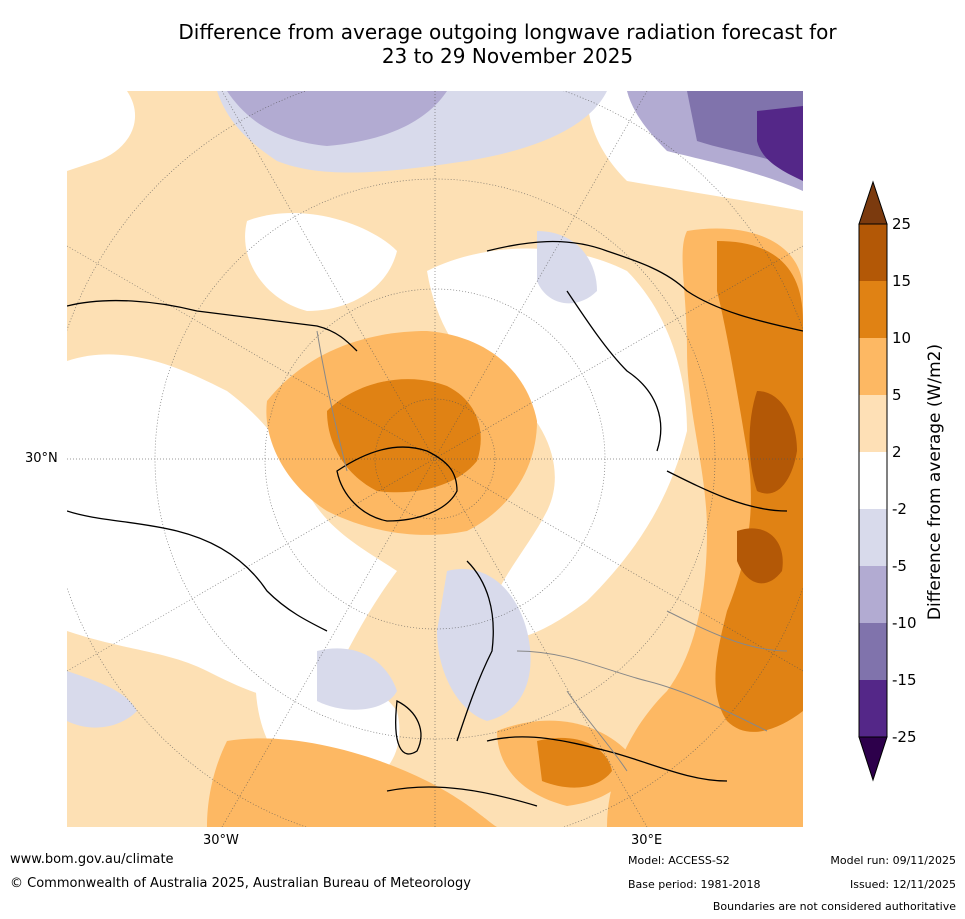 This screenshot has width=965, height=919. Describe the element at coordinates (904, 737) in the screenshot. I see `colorbar-tick-m25: -25` at that location.